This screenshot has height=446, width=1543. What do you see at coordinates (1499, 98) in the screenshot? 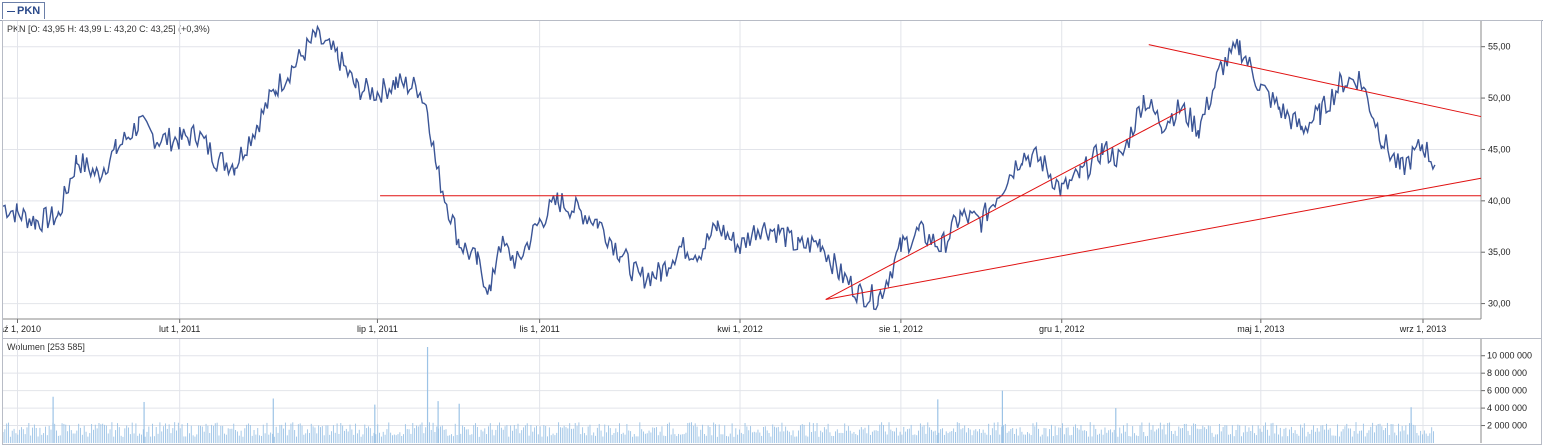
I see `y-tick-label: 50,00` at bounding box center [1499, 98].